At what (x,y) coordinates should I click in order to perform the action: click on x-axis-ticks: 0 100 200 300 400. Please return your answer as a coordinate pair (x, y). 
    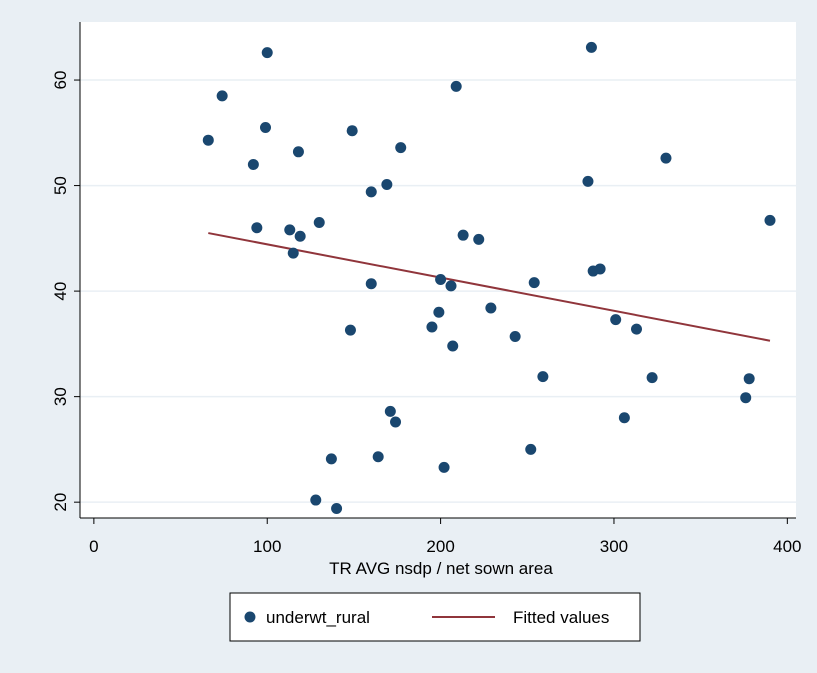
    Looking at the image, I should click on (445, 537).